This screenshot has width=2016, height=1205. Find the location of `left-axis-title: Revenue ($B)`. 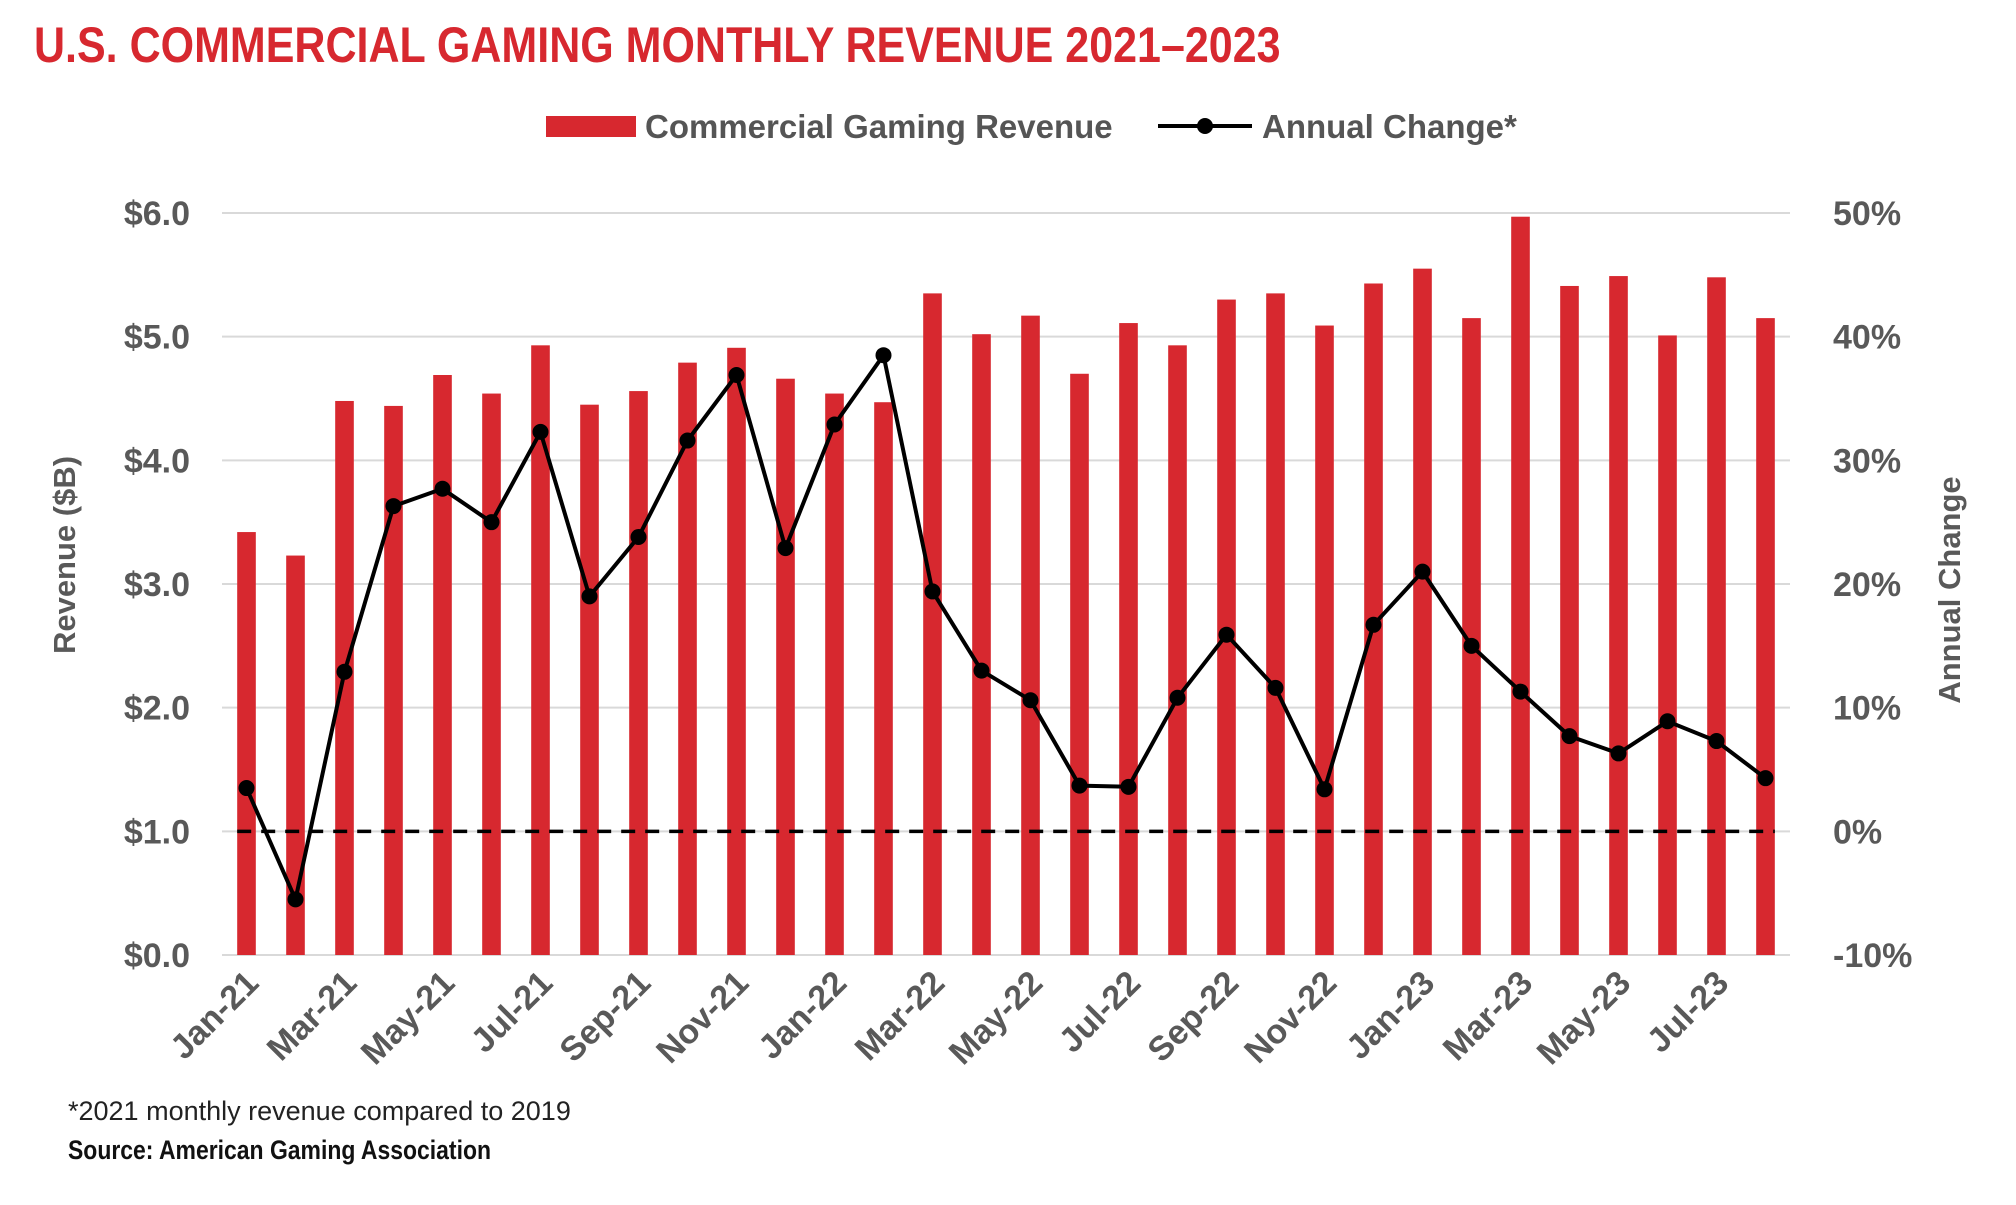

left-axis-title: Revenue ($B) is located at coordinates (64, 555).